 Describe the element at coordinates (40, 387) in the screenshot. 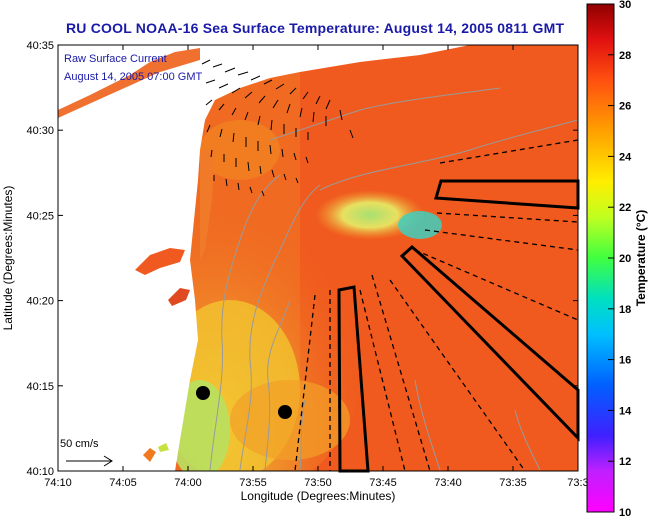

I see `y-tick-label: 40:15` at that location.